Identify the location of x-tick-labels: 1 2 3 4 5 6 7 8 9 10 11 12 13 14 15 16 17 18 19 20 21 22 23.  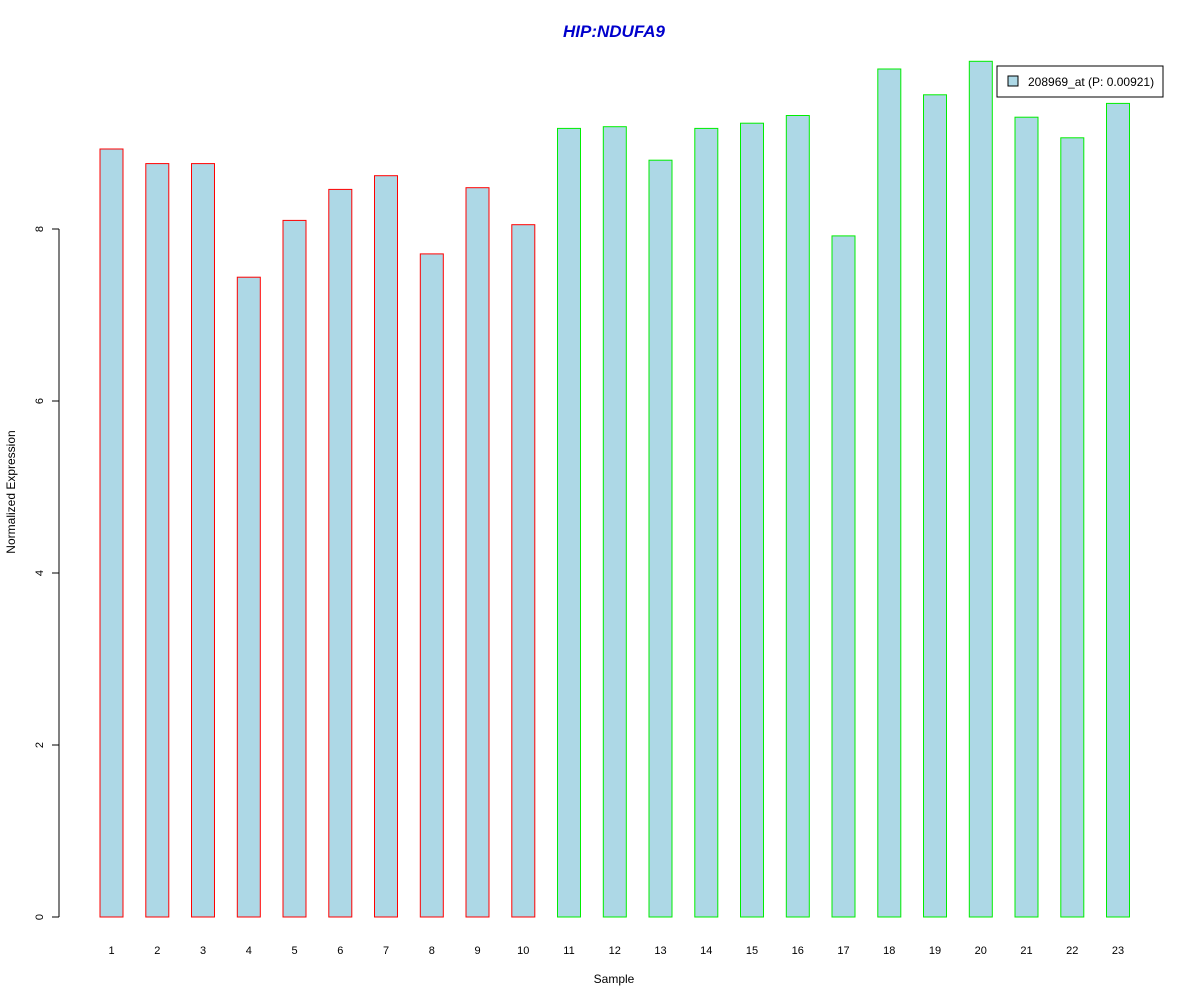
(616, 951).